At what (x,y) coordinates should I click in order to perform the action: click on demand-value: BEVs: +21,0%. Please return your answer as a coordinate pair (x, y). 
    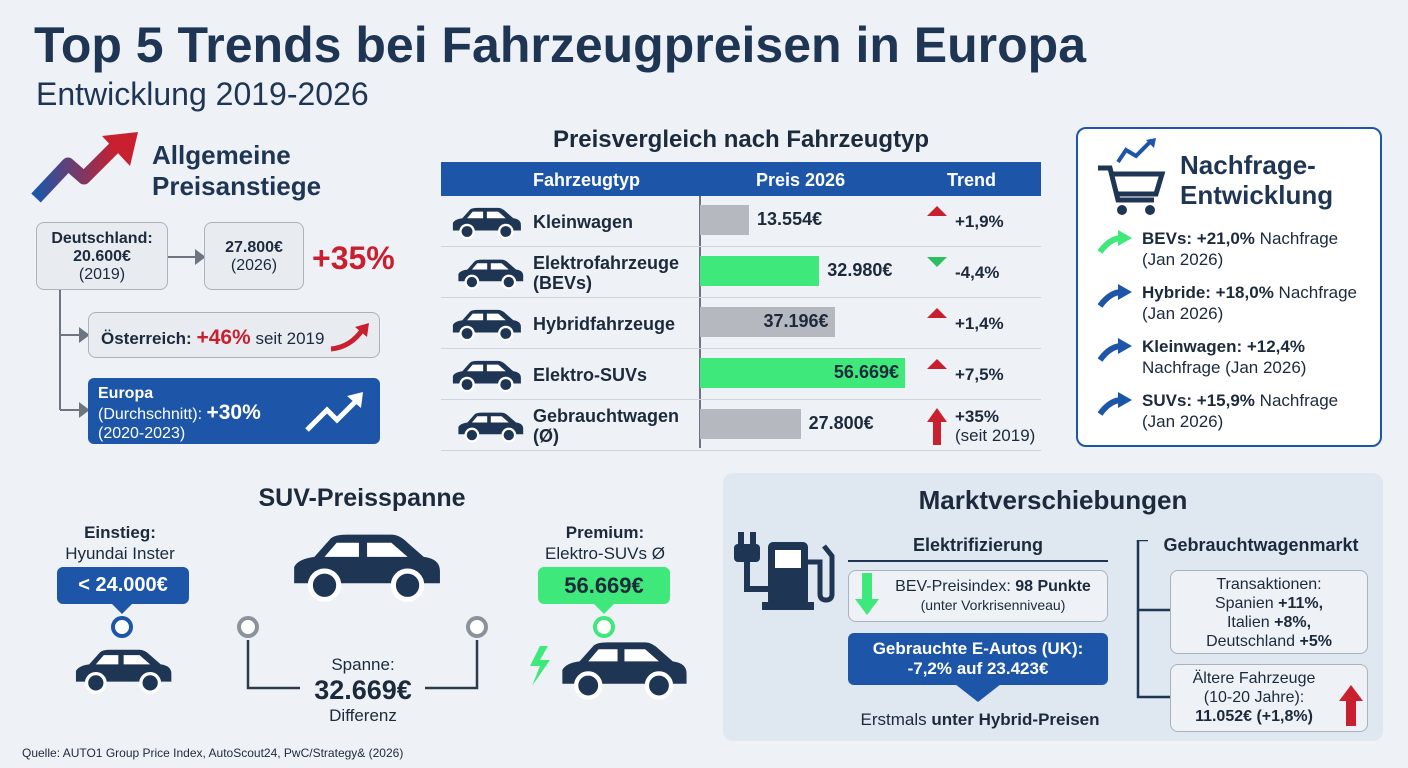
    Looking at the image, I should click on (1198, 238).